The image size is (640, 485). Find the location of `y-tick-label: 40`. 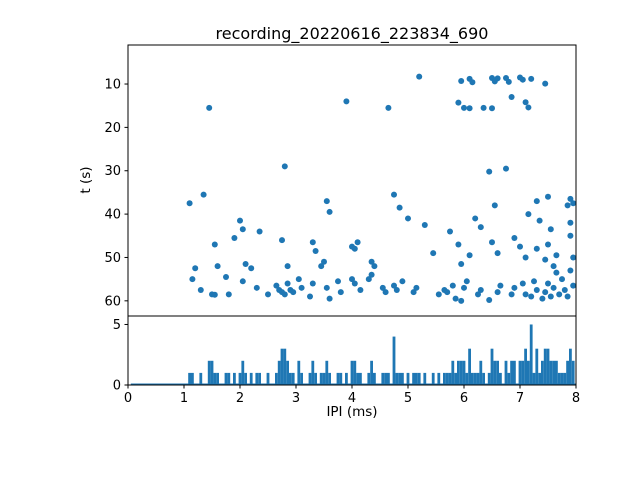

y-tick-label: 40 is located at coordinates (112, 215).